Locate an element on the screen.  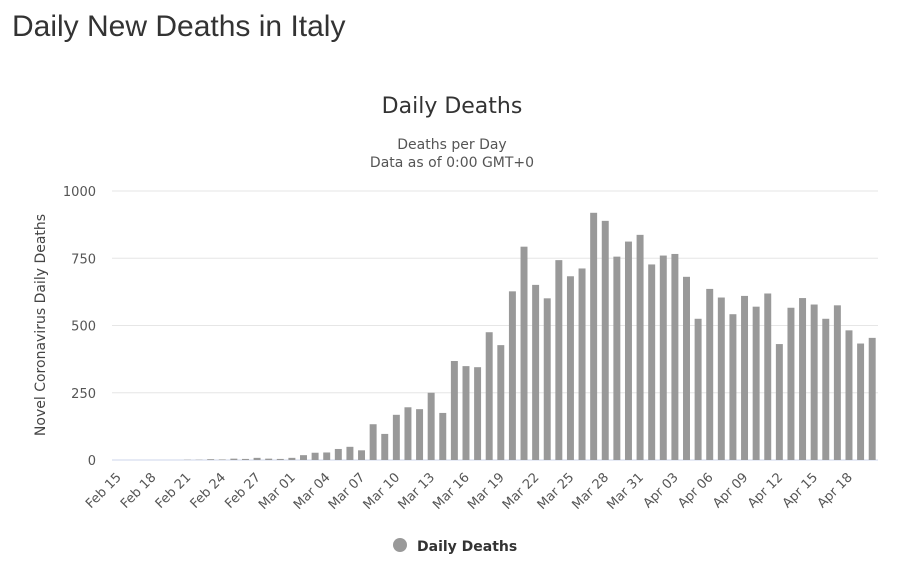
x-tick-label: Feb 15 is located at coordinates (104, 491).